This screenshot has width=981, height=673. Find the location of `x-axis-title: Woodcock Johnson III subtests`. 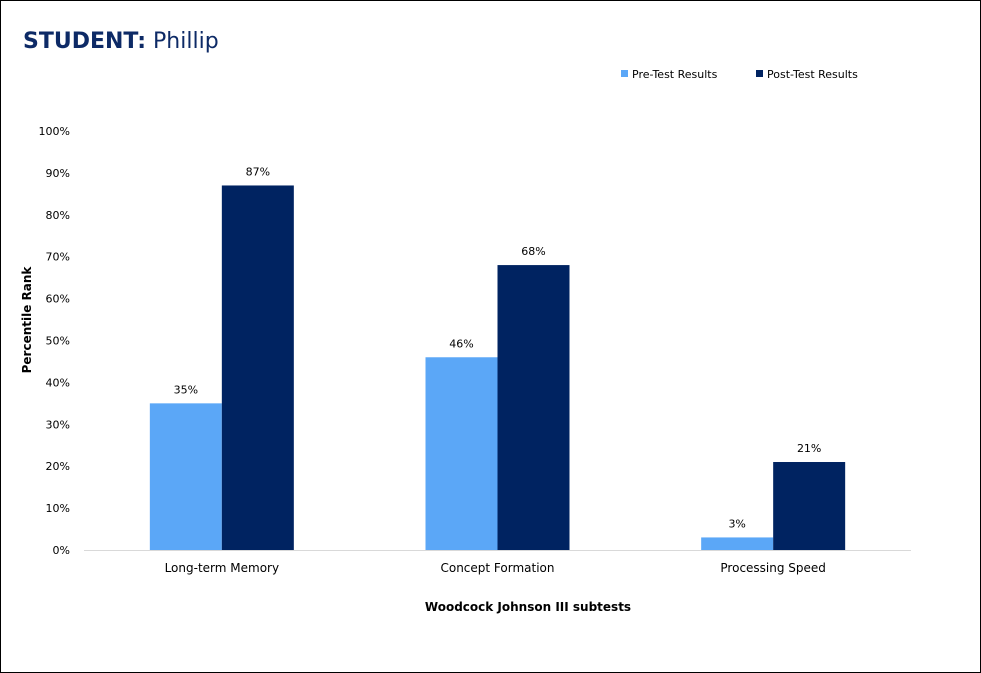

x-axis-title: Woodcock Johnson III subtests is located at coordinates (528, 607).